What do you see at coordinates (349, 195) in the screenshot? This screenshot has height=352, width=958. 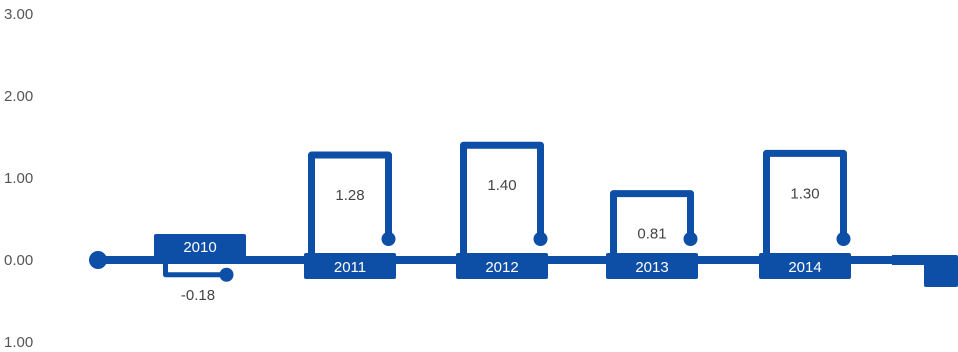 I see `value-label: 1.28` at bounding box center [349, 195].